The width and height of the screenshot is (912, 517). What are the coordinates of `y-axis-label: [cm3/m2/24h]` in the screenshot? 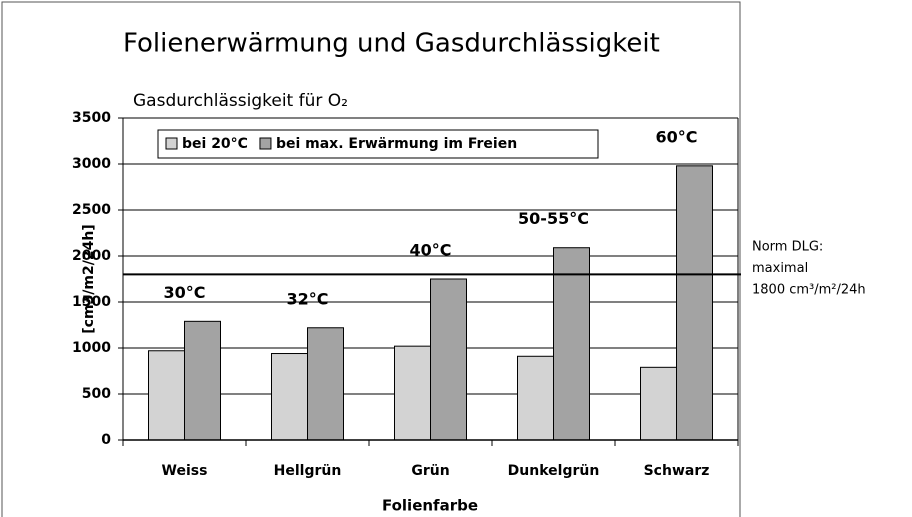 It's located at (89, 278).